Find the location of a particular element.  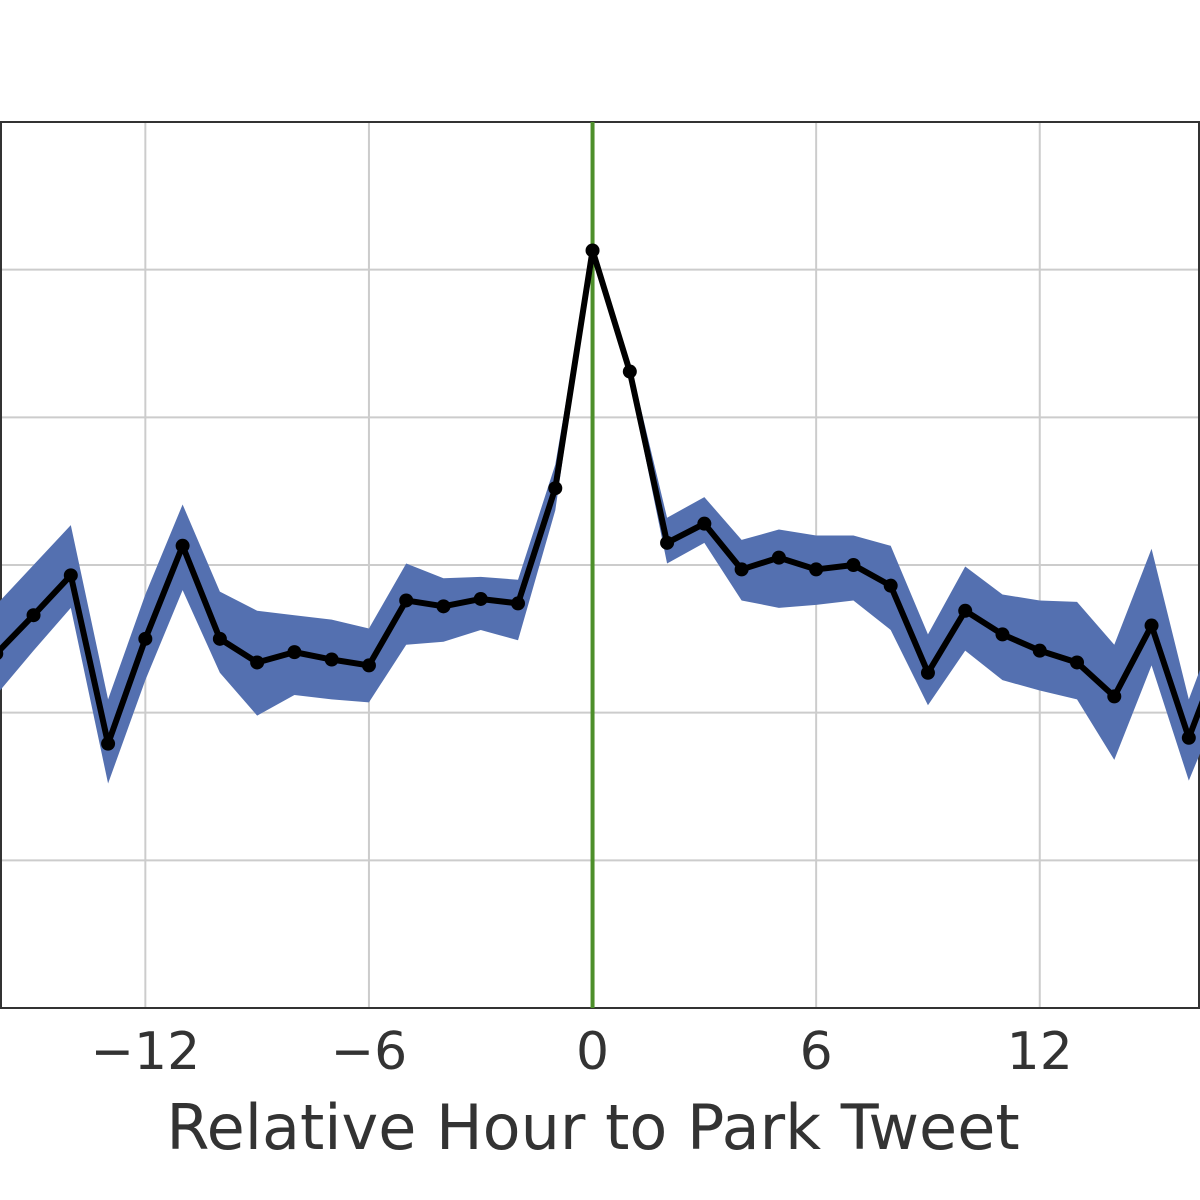

ticks: −12 −6 0 6 12 is located at coordinates (581, 1052).